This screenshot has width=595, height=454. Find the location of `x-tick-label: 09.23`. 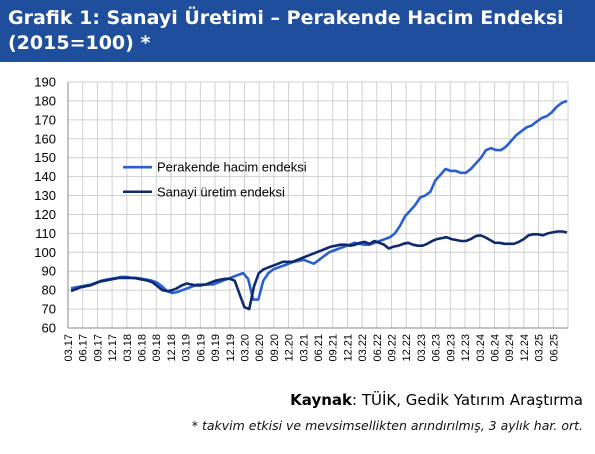

x-tick-label: 09.23 is located at coordinates (451, 348).